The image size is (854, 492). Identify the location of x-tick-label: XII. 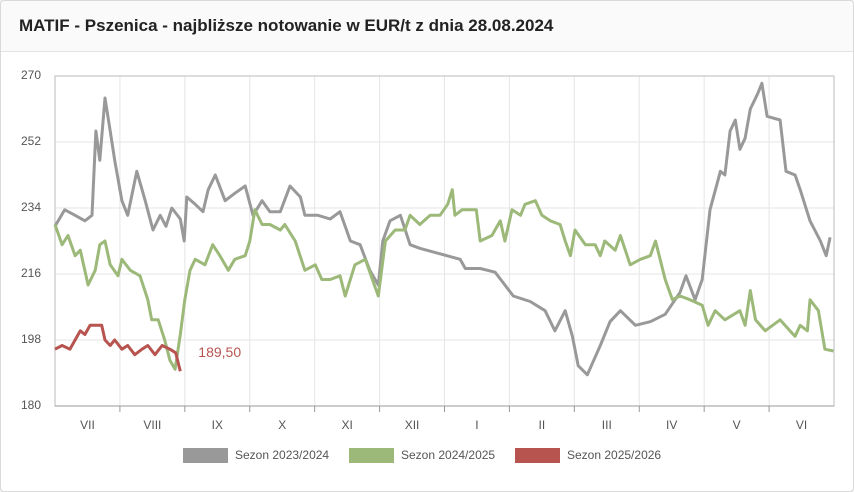
(412, 425).